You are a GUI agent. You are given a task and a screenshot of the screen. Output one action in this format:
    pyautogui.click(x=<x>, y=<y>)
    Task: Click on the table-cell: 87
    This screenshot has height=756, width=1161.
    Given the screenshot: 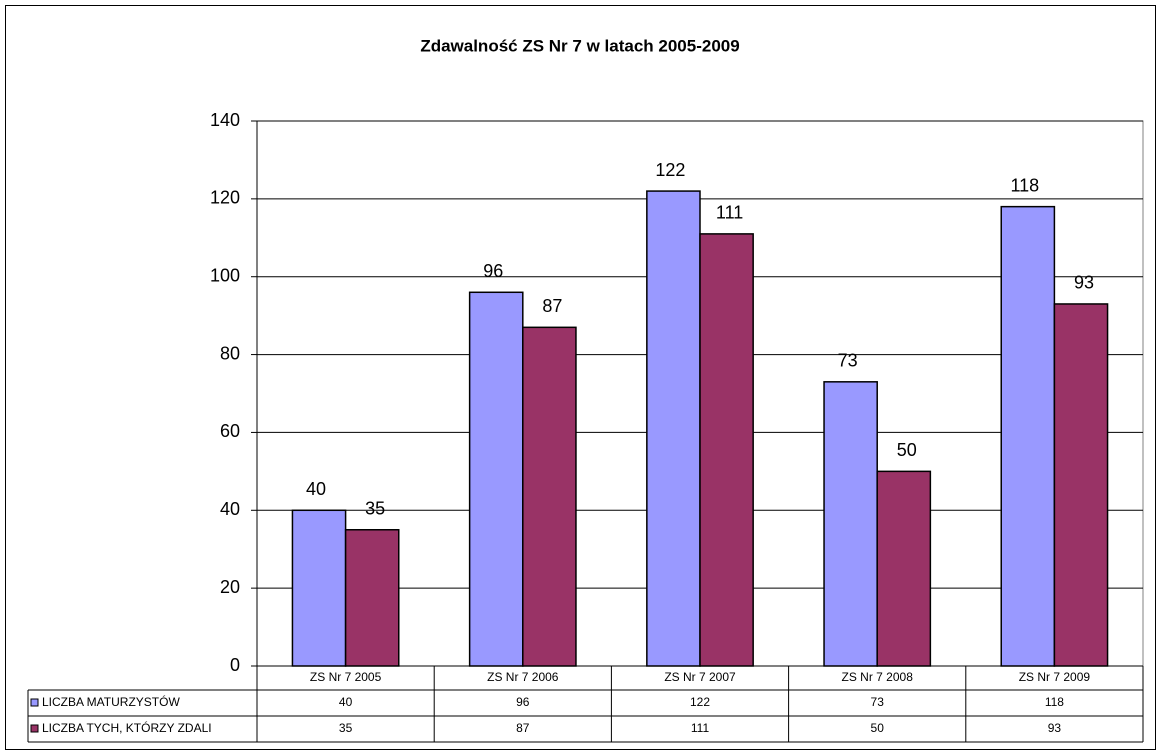 What is the action you would take?
    pyautogui.click(x=523, y=728)
    